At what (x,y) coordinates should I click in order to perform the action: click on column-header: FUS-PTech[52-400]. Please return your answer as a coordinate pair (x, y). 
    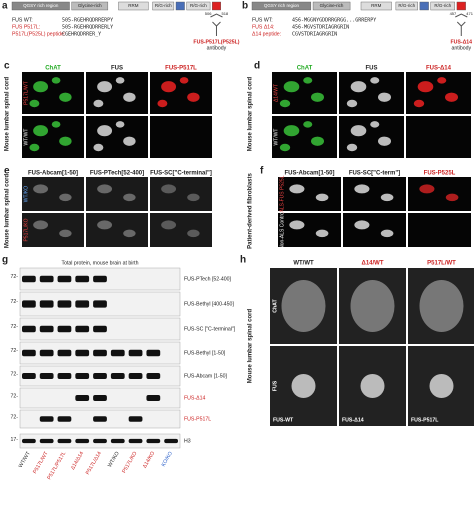
    Looking at the image, I should click on (117, 174).